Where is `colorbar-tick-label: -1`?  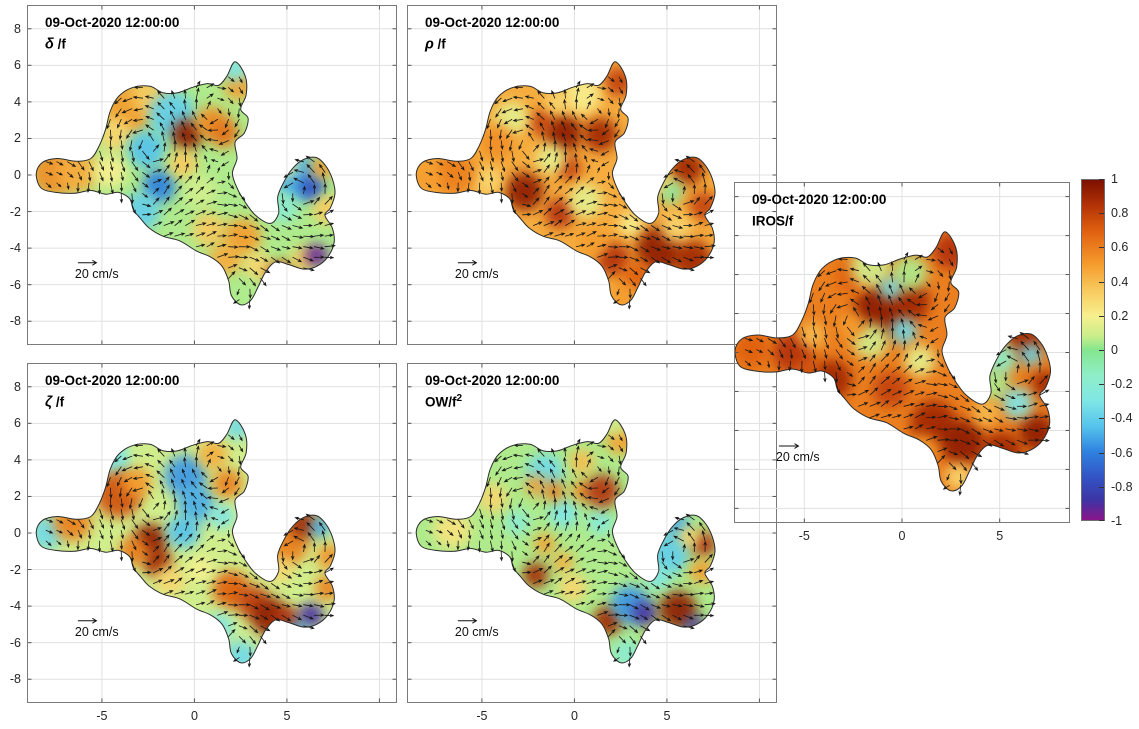
colorbar-tick-label: -1 is located at coordinates (1117, 521).